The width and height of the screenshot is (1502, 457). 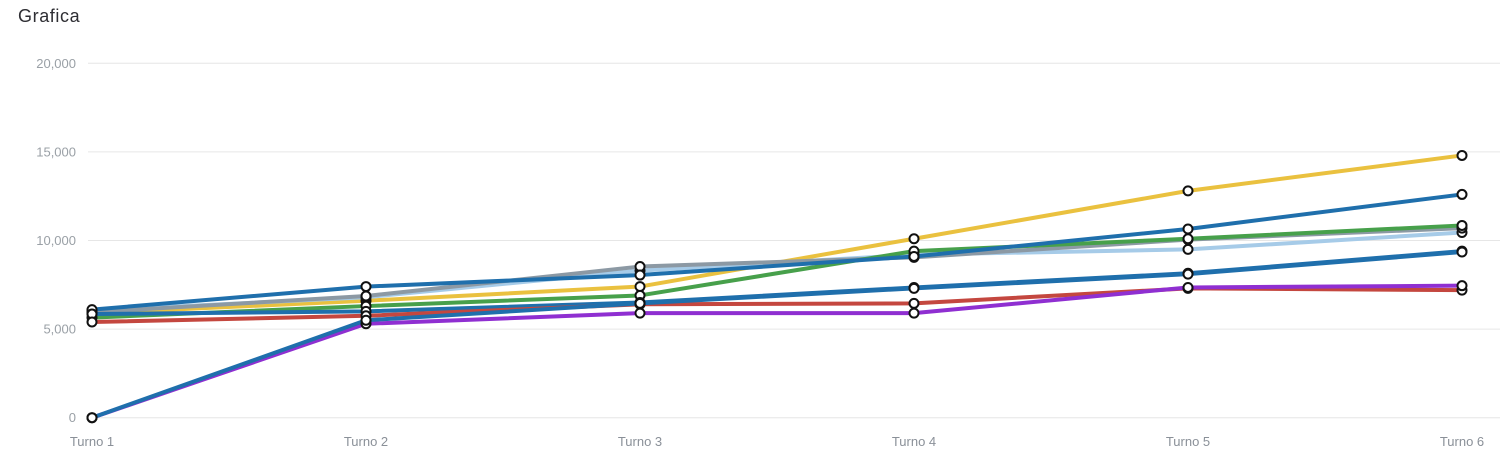 I want to click on y-axis-tick-label: 0, so click(x=72, y=417).